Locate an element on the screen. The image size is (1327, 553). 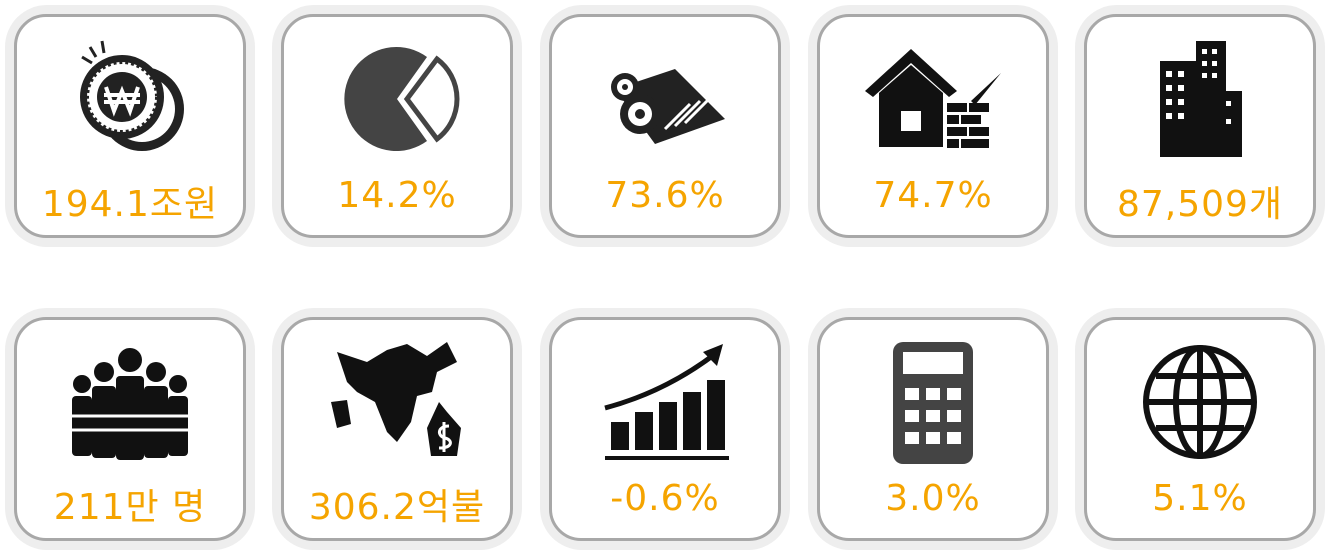
card-frame: -0.6% is located at coordinates (665, 429).